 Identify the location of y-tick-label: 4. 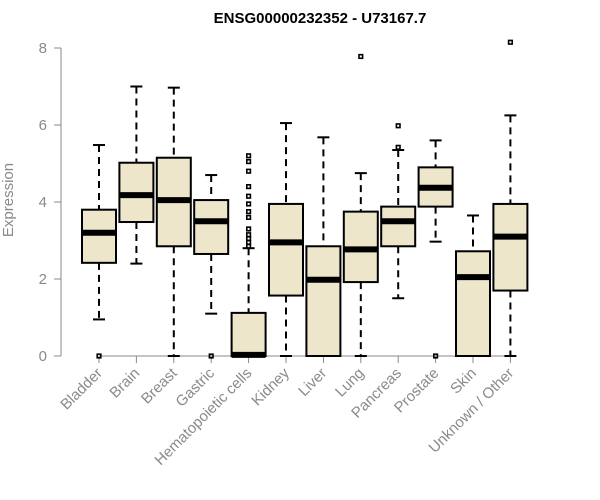
(43, 202).